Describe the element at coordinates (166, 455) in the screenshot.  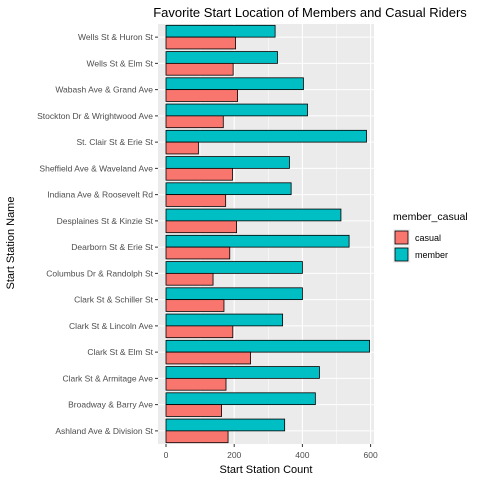
I see `x-tick-label: 0` at that location.